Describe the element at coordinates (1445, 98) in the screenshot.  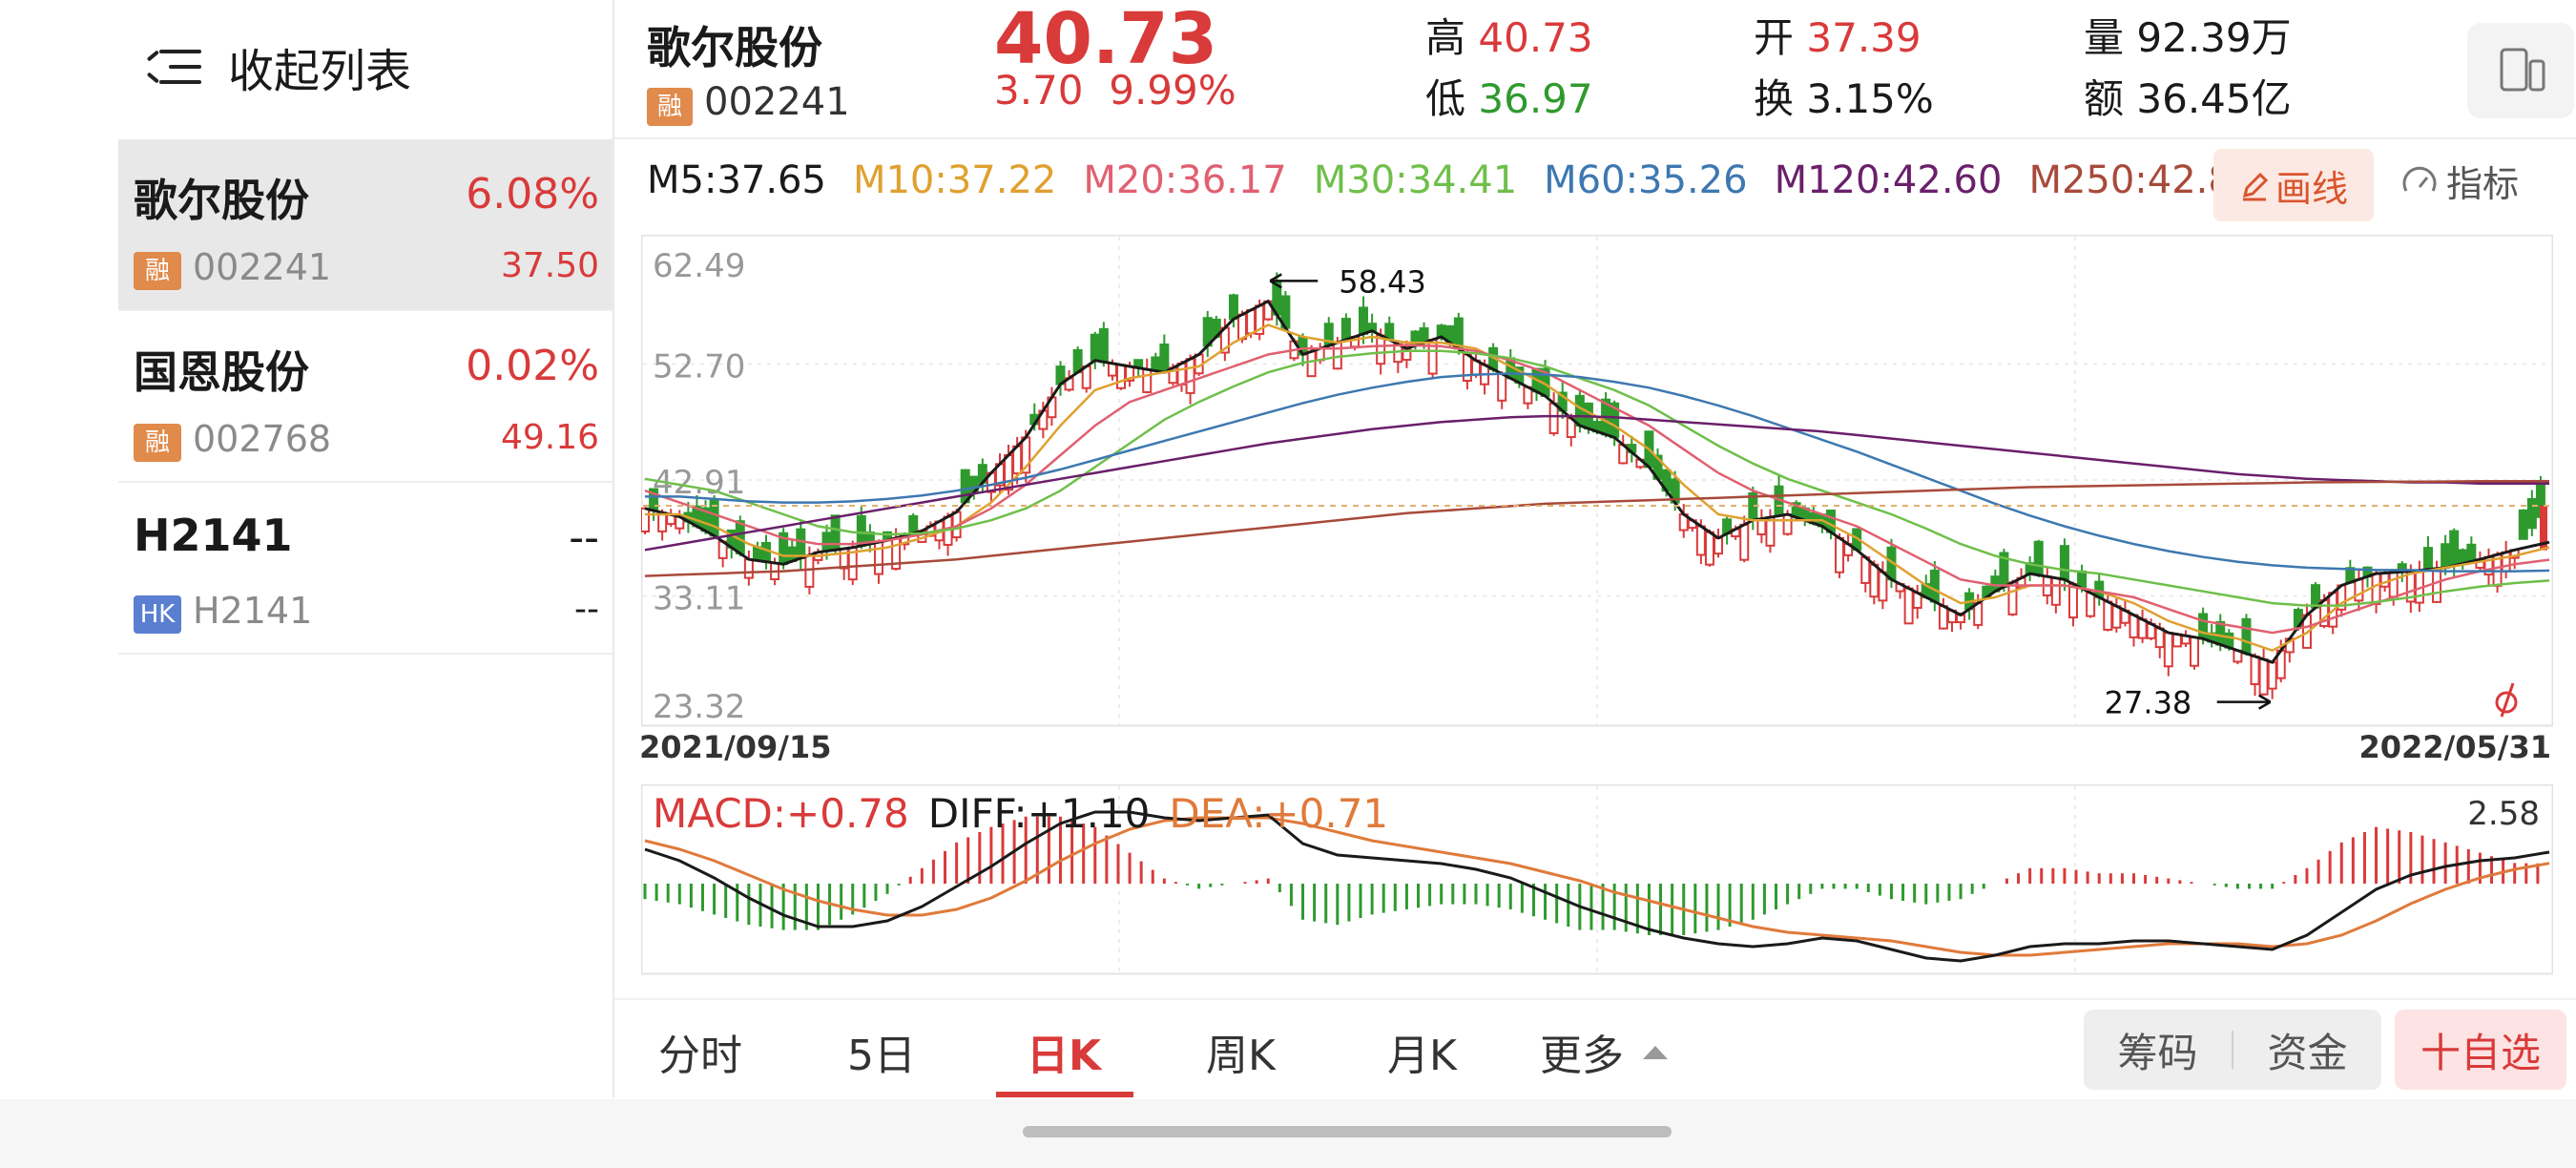
I see `low-label: 低` at that location.